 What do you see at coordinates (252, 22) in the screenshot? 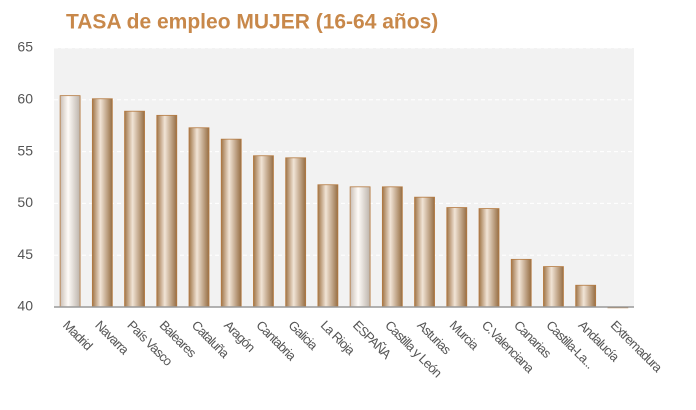
I see `chart-title: TASA de empleo MUJER (16-64 años)` at bounding box center [252, 22].